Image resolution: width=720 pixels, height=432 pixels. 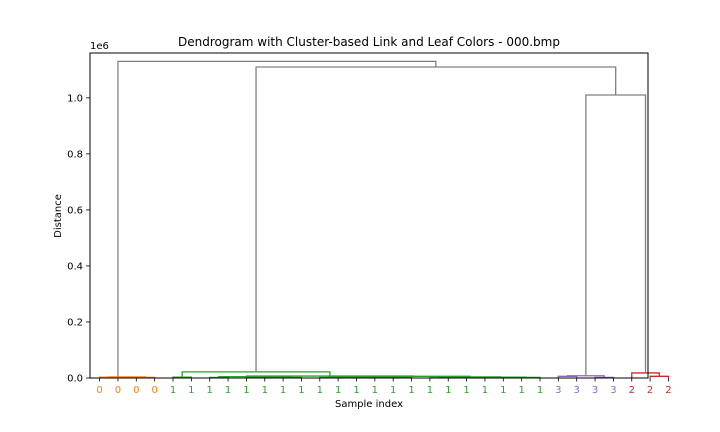 What do you see at coordinates (75, 154) in the screenshot?
I see `y-tick-label: 0.8` at bounding box center [75, 154].